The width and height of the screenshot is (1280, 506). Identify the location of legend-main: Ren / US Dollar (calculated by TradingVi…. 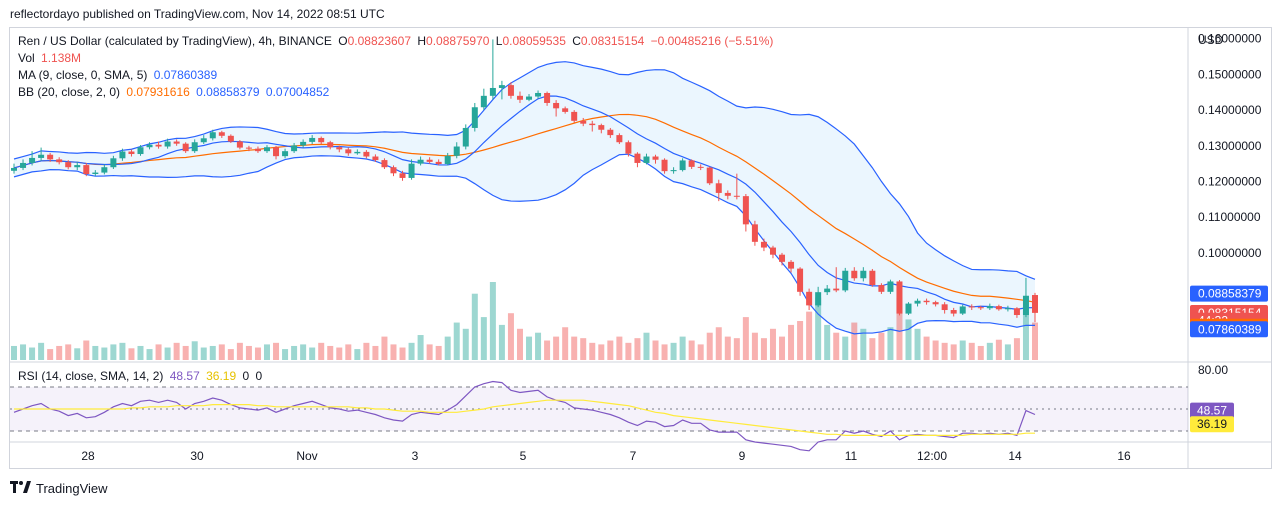
(397, 41).